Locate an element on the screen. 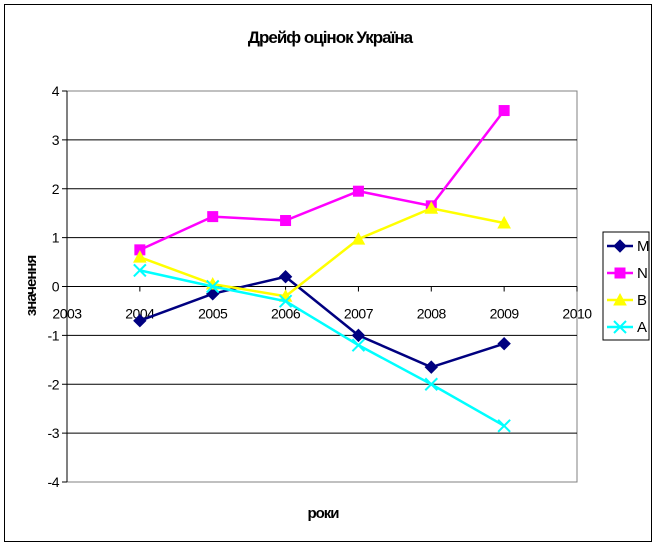 The height and width of the screenshot is (548, 658). y-tick-label: -3 is located at coordinates (54, 433).